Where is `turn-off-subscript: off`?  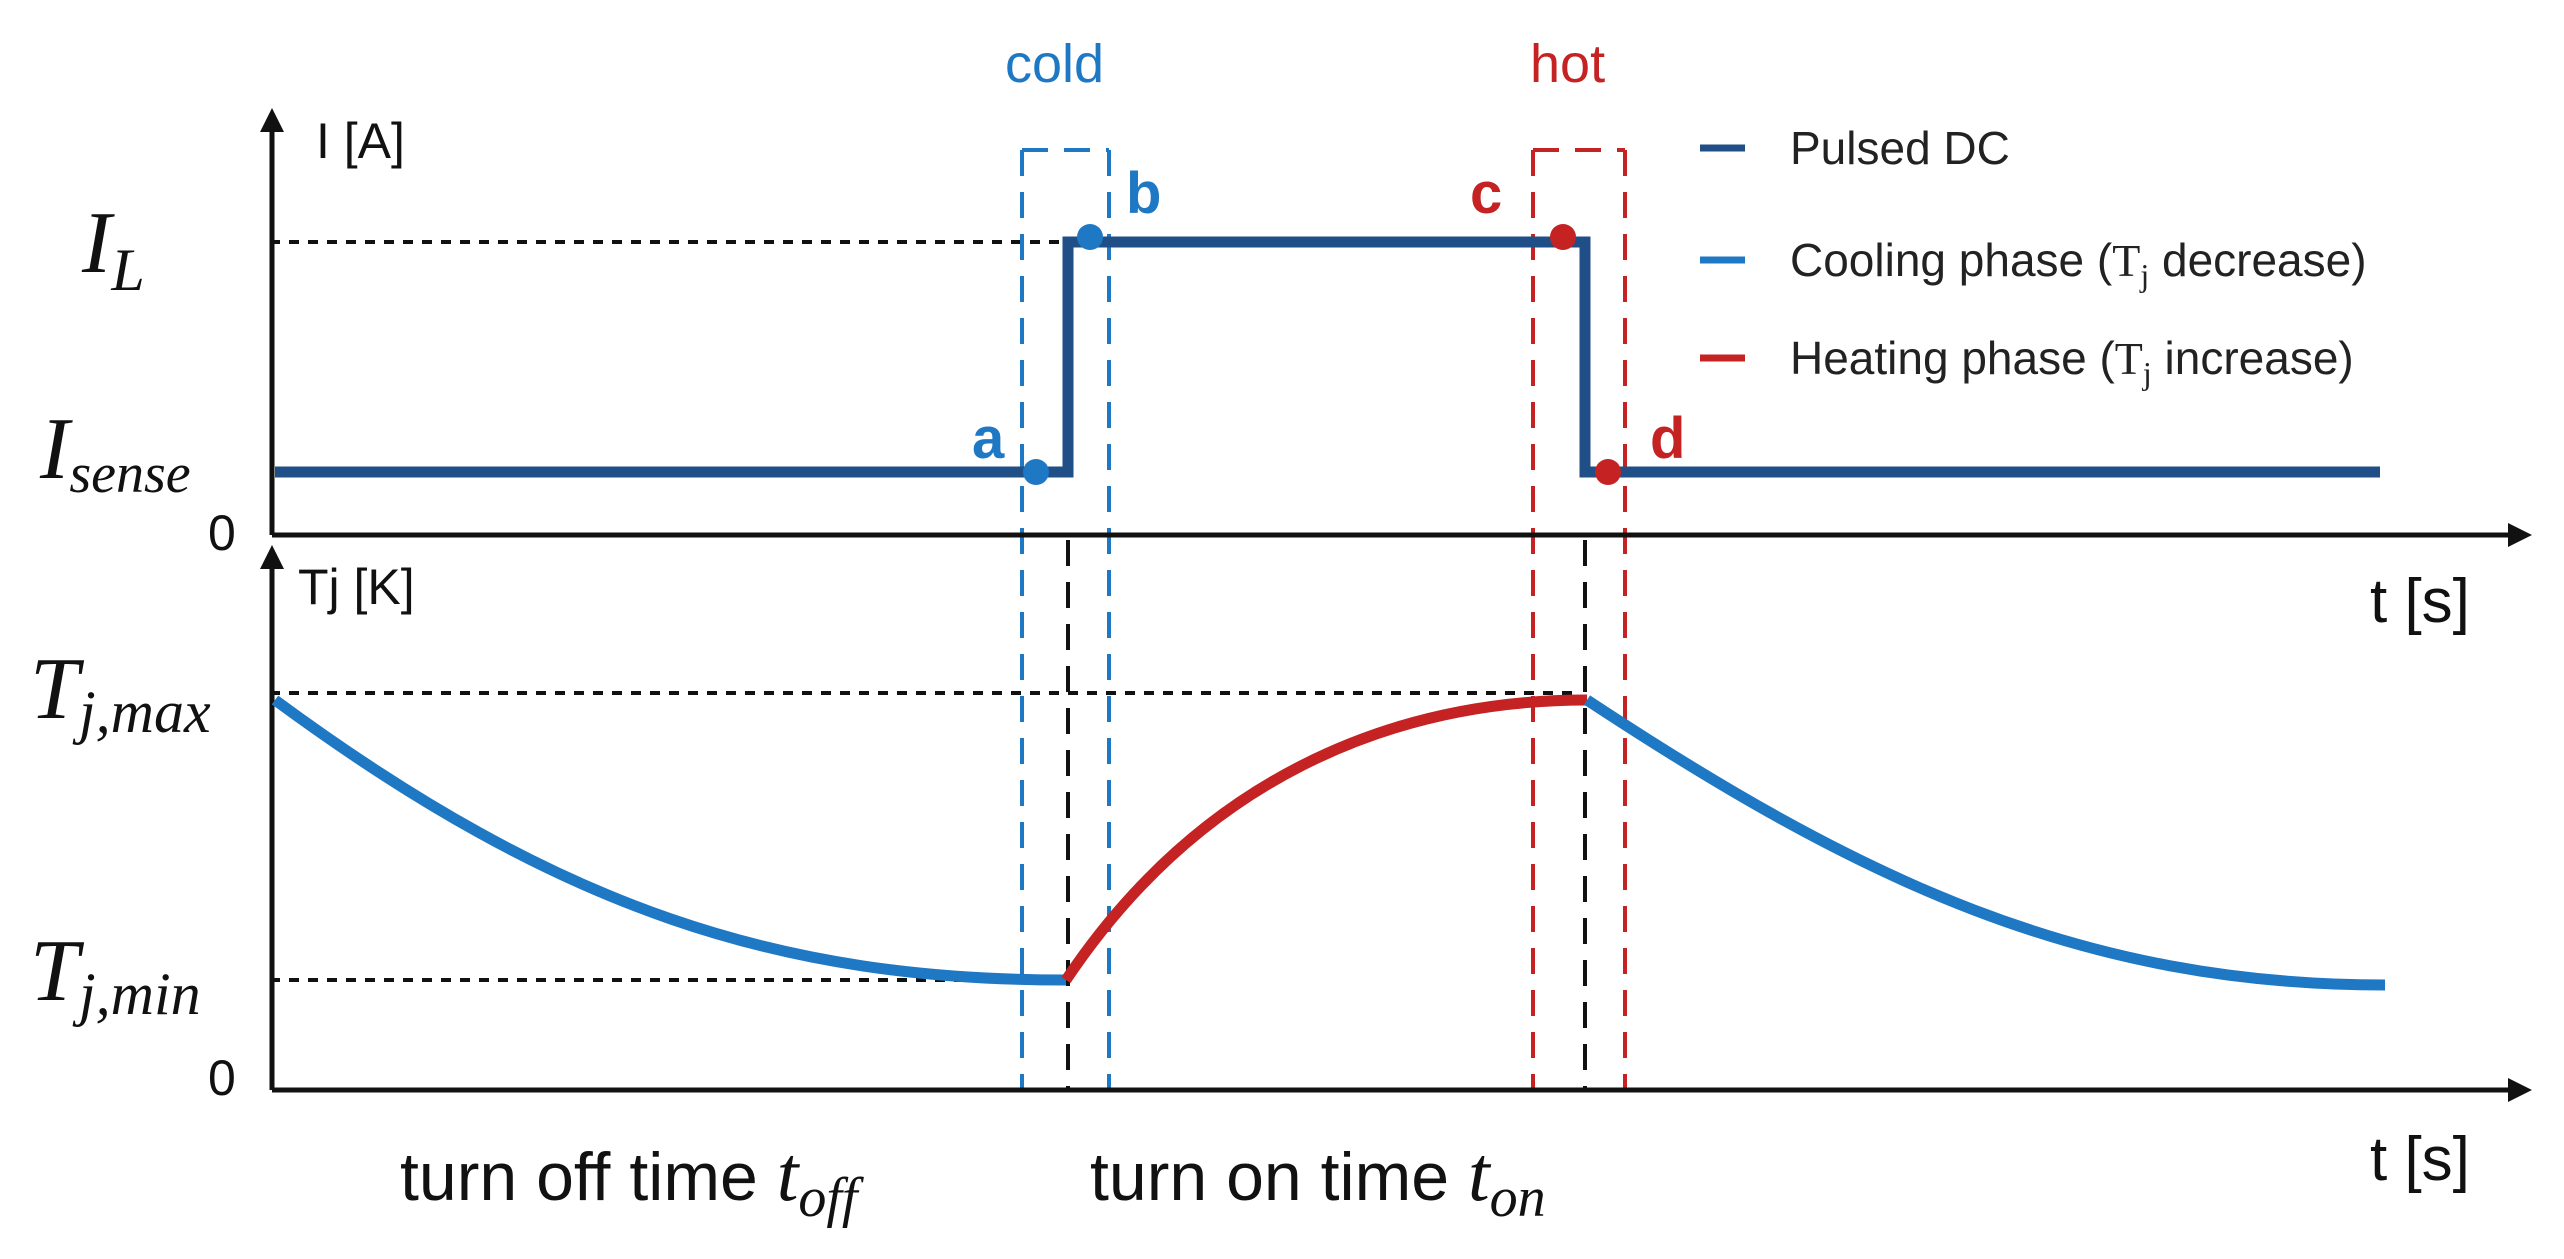
turn-off-subscript: off is located at coordinates (831, 1198).